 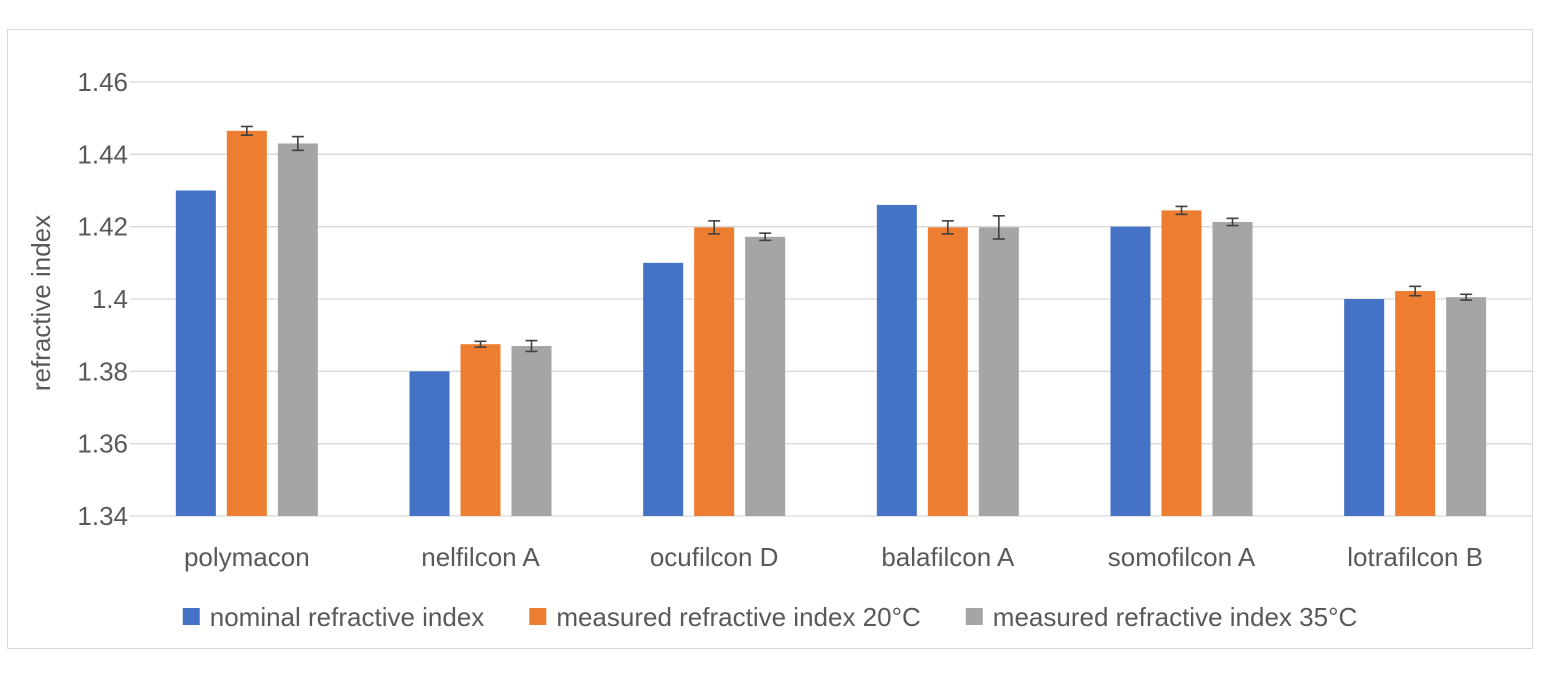 What do you see at coordinates (102, 154) in the screenshot?
I see `y-tick-label: 1.44` at bounding box center [102, 154].